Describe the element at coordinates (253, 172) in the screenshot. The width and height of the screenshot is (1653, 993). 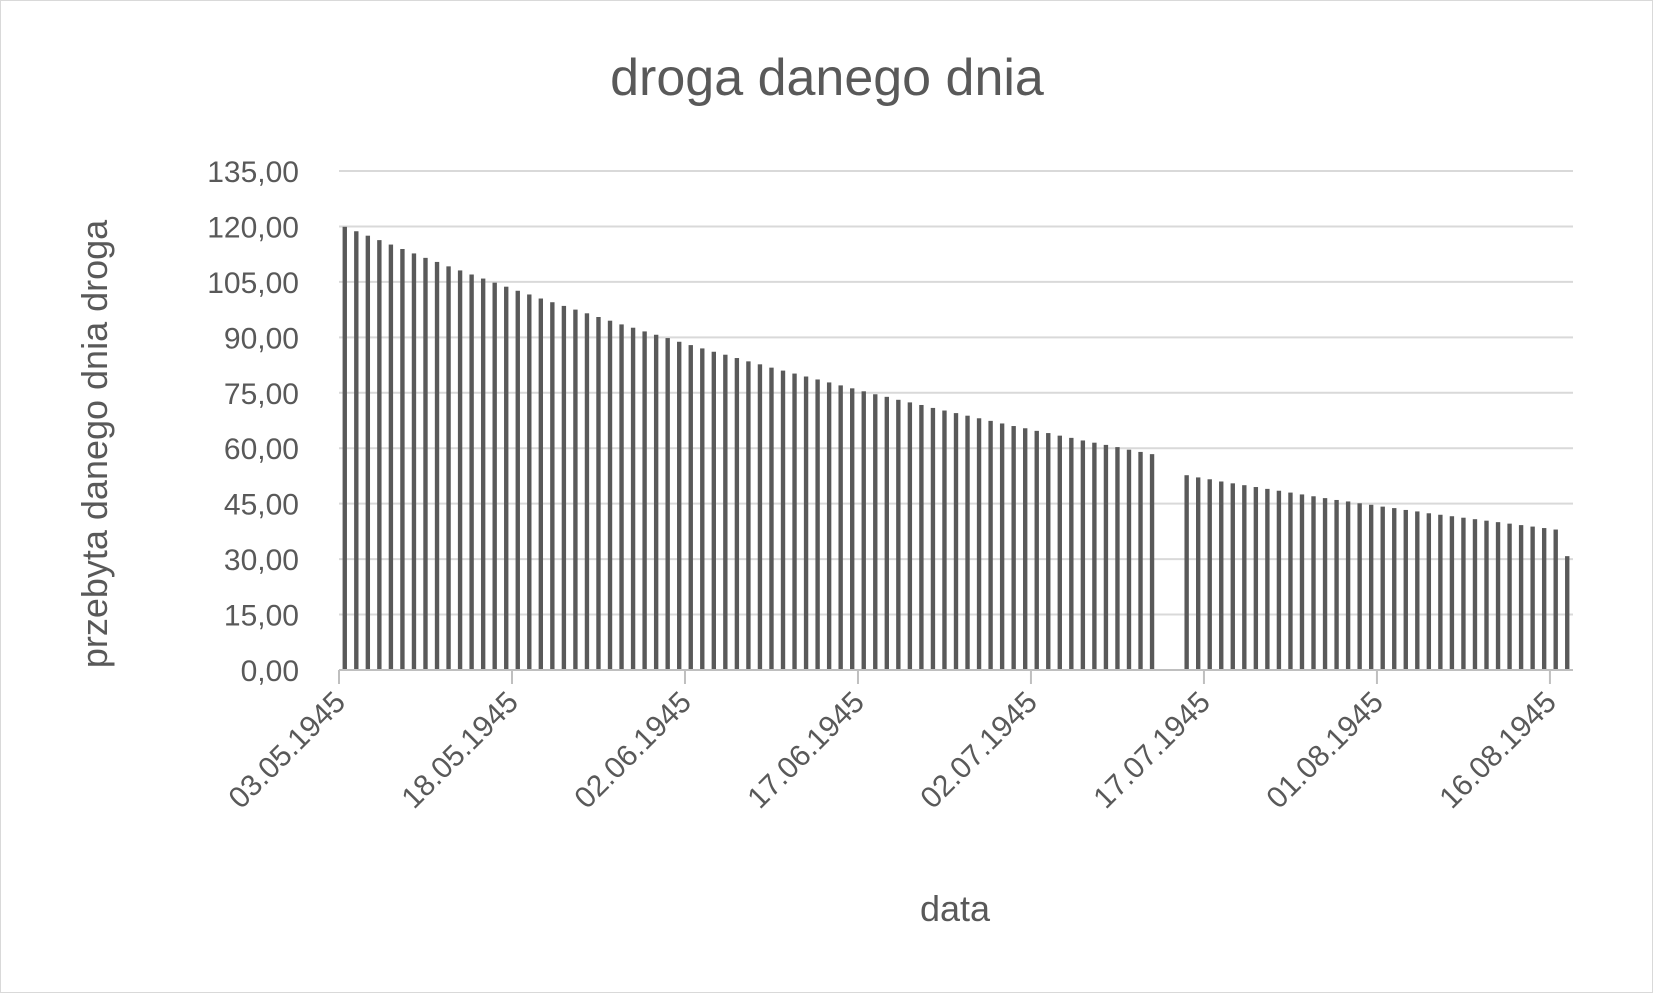
I see `y-tick-label: 135,00` at that location.